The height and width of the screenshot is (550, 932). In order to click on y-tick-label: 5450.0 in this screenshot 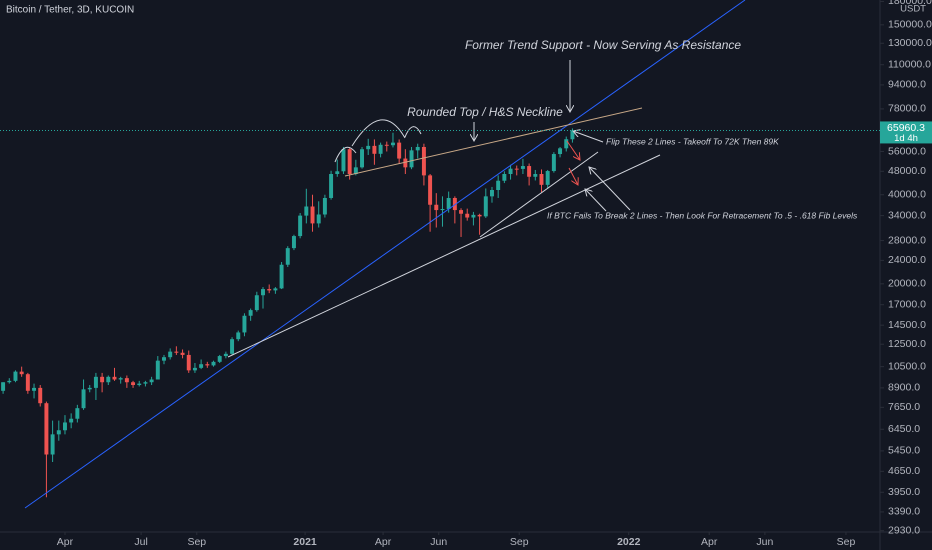, I will do `click(904, 451)`.